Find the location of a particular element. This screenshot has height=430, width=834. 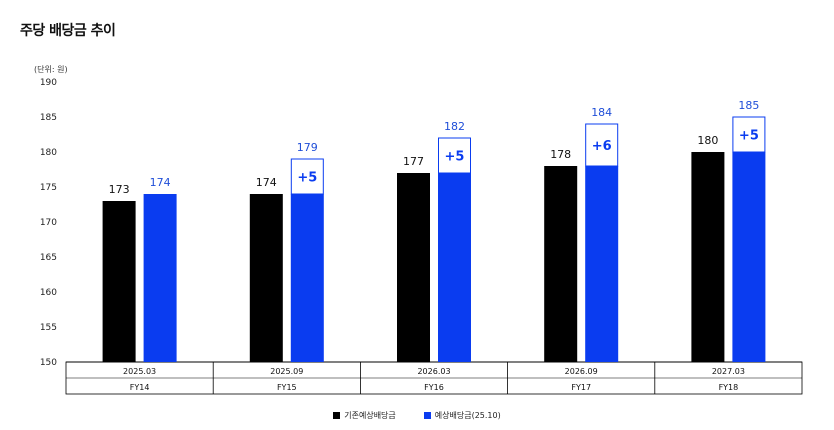

legend-item-existing: 기존예상배당금 is located at coordinates (364, 415).